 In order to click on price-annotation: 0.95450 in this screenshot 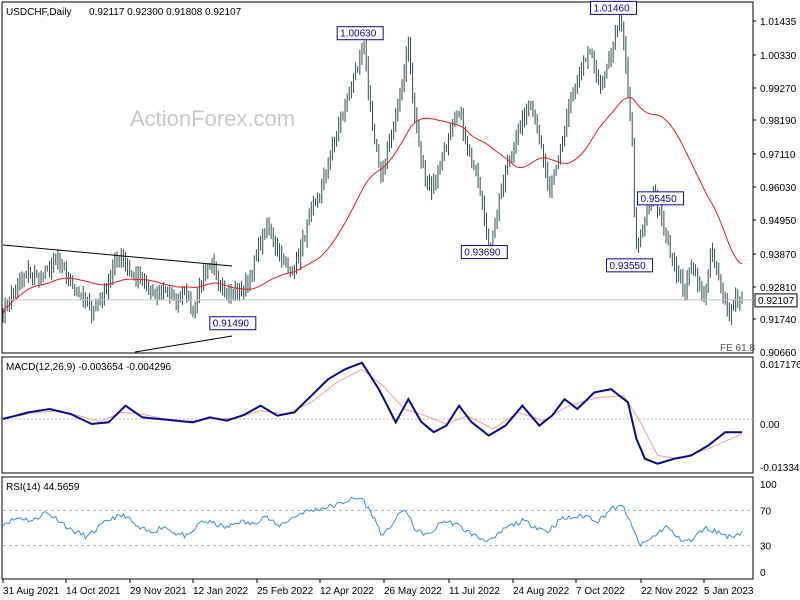, I will do `click(661, 198)`.